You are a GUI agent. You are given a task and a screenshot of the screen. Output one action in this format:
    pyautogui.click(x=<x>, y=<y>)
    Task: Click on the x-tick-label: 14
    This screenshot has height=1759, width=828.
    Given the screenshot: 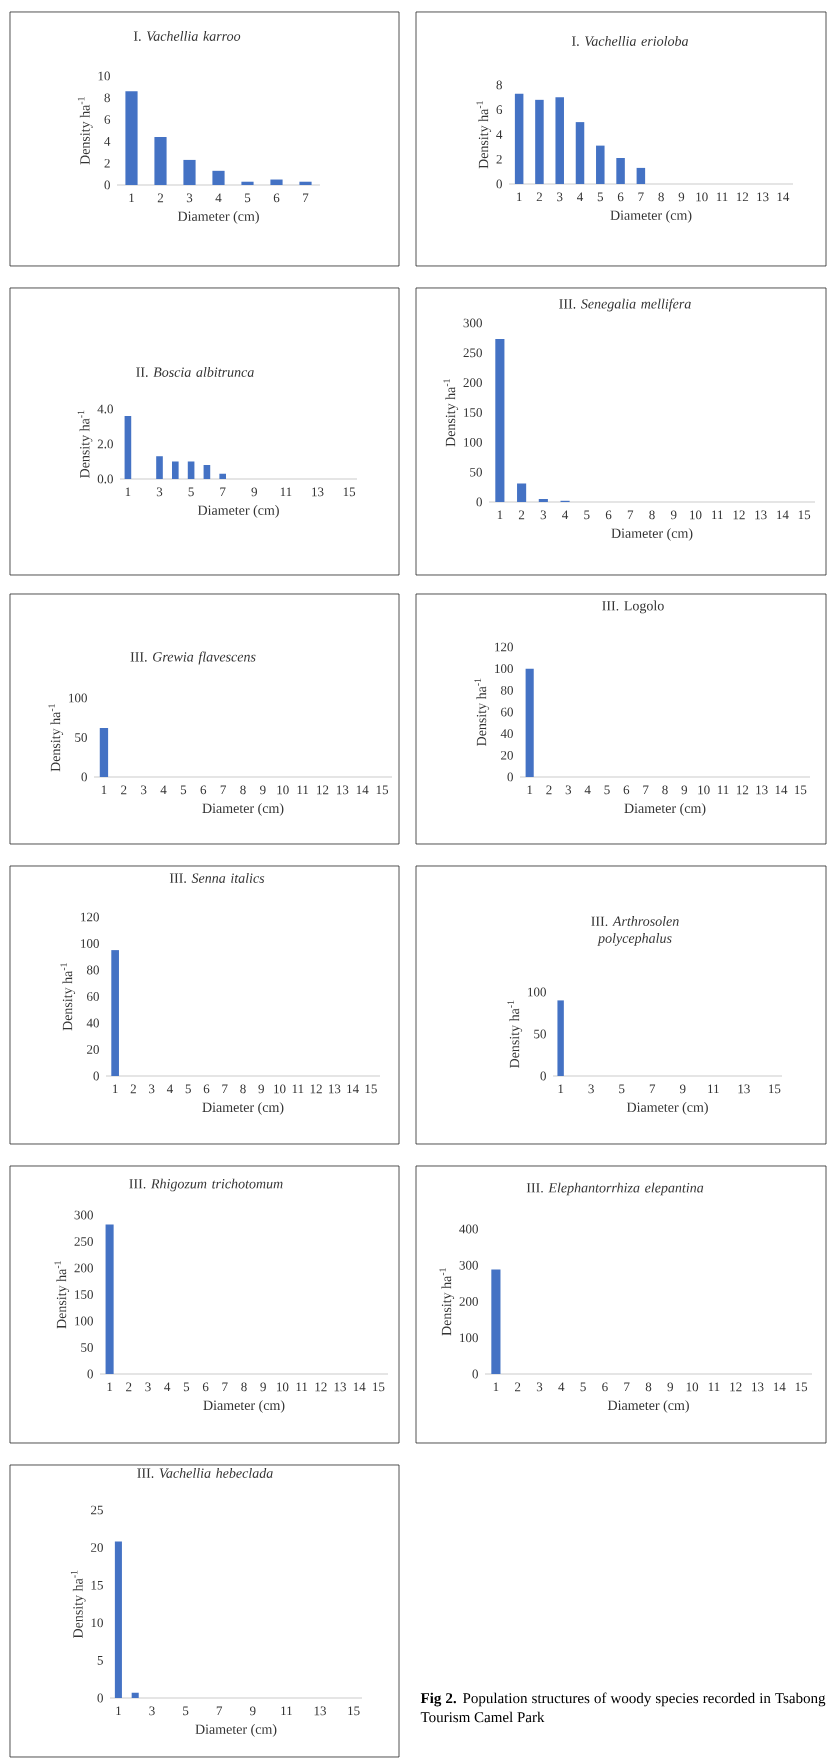 What is the action you would take?
    pyautogui.click(x=781, y=790)
    